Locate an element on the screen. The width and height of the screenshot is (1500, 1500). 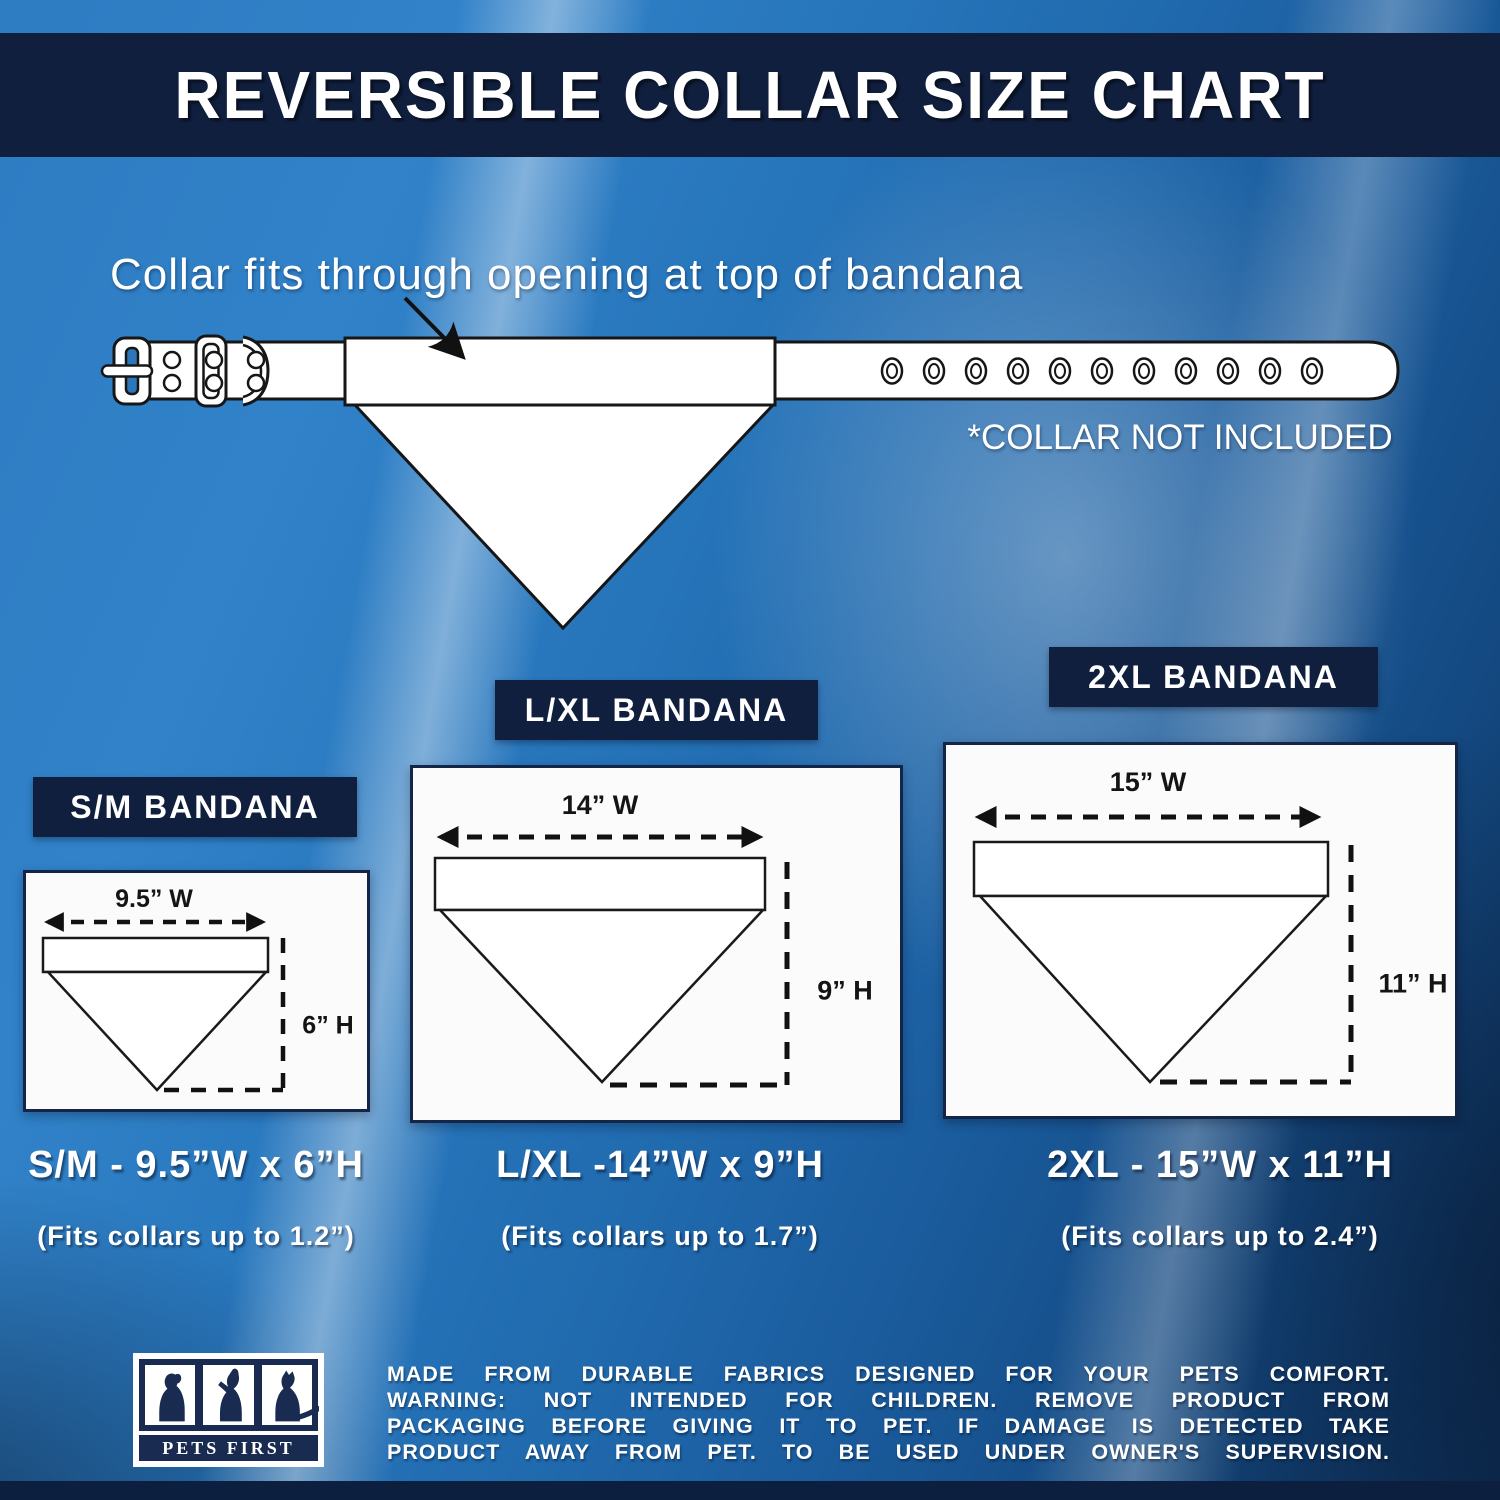
xxl-fits: (Fits collars up to 2.4”) is located at coordinates (1220, 1236).